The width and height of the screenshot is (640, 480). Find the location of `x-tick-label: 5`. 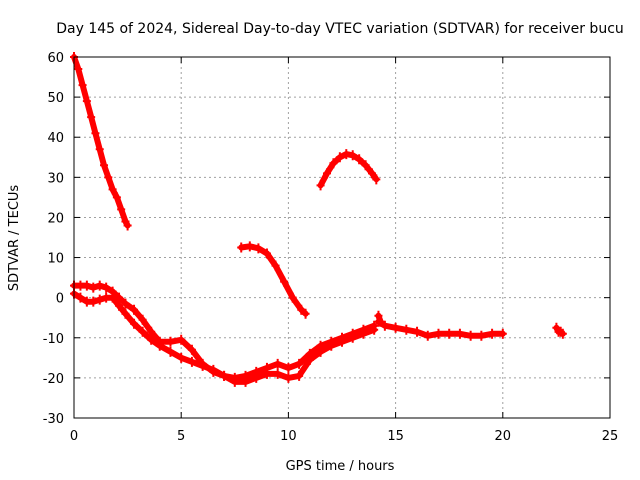

x-tick-label: 5 is located at coordinates (181, 436).